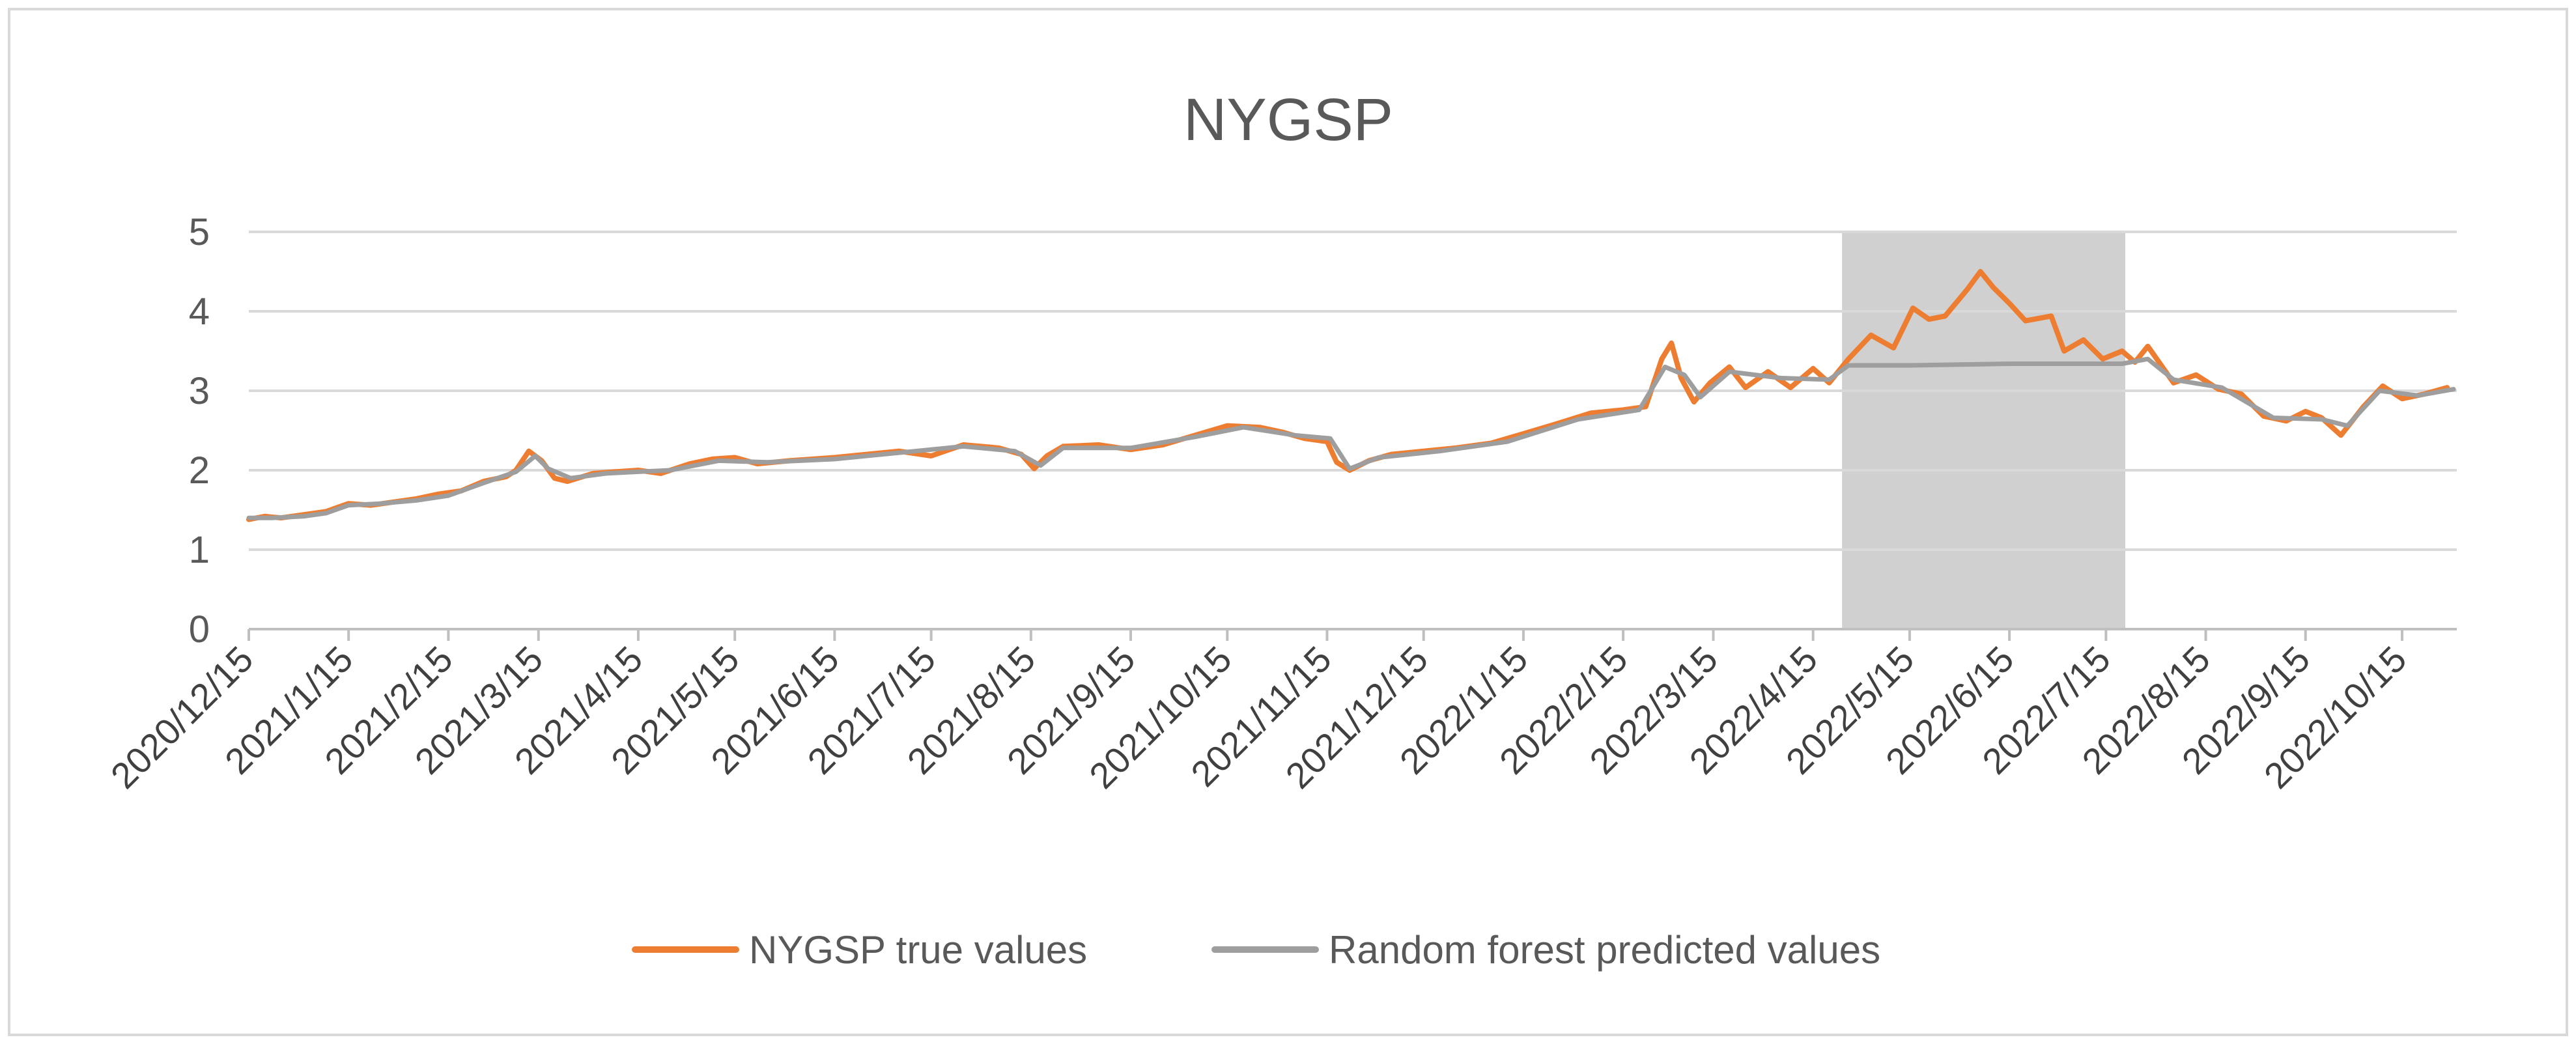  What do you see at coordinates (1288, 120) in the screenshot?
I see `chart-title: NYGSP` at bounding box center [1288, 120].